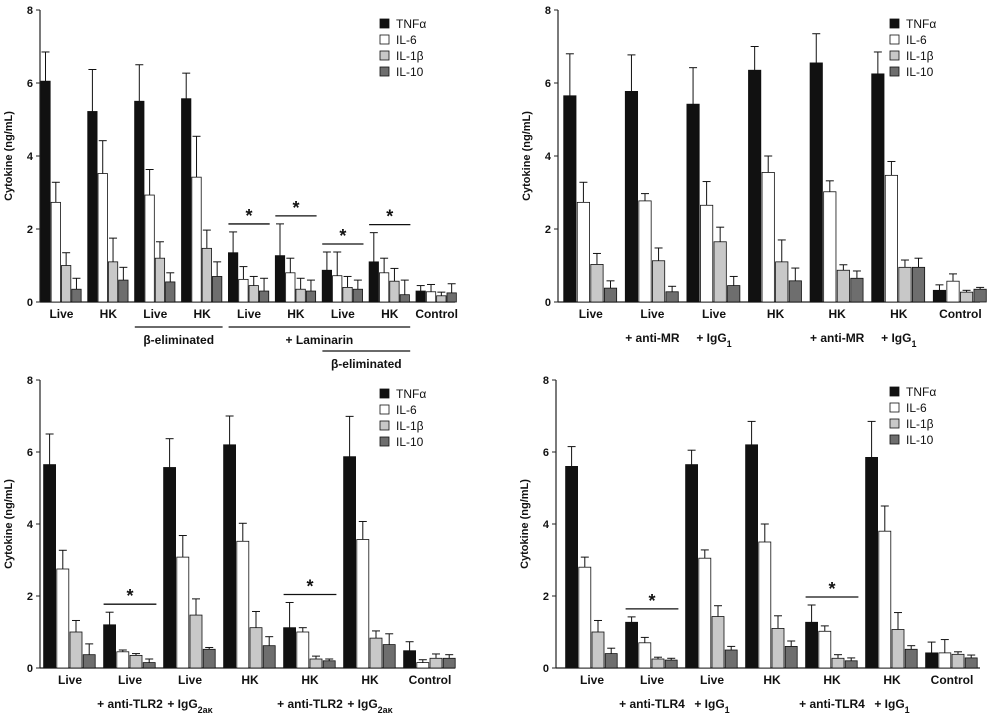 This screenshot has width=1000, height=715. I want to click on legend-label: IL-6, so click(916, 408).